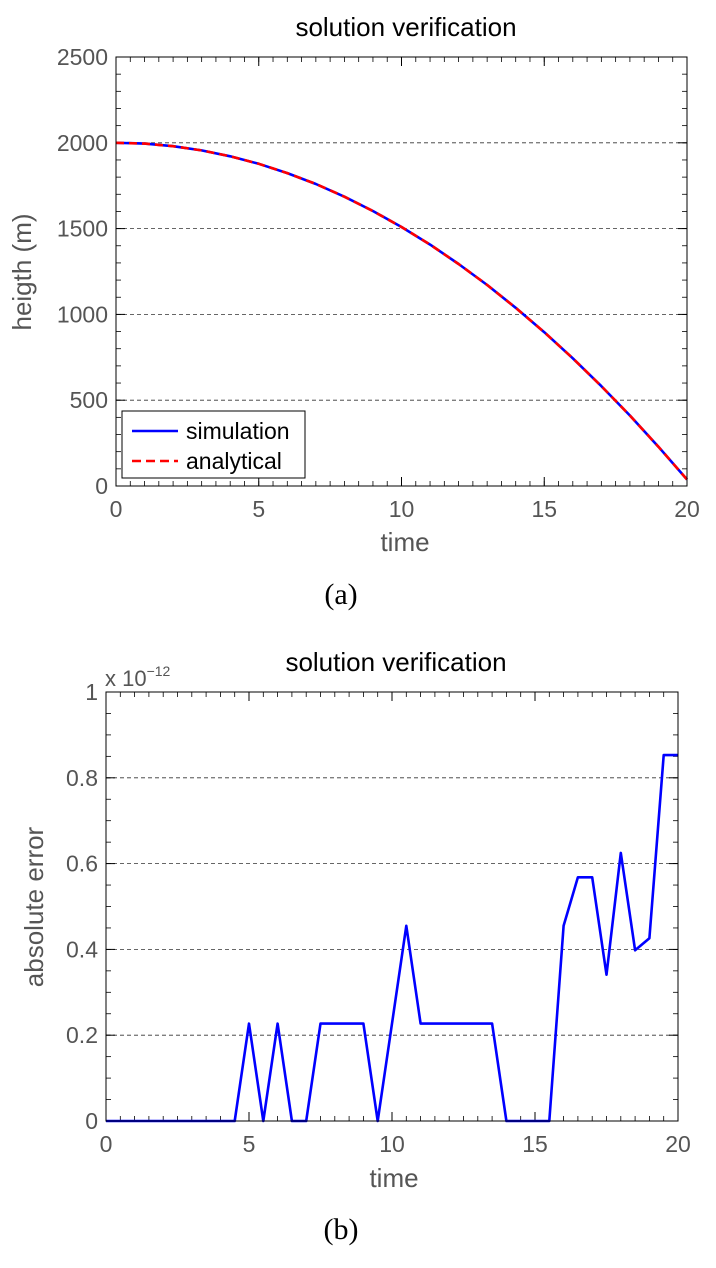  I want to click on chart-a-legend: simulation analytical, so click(213, 444).